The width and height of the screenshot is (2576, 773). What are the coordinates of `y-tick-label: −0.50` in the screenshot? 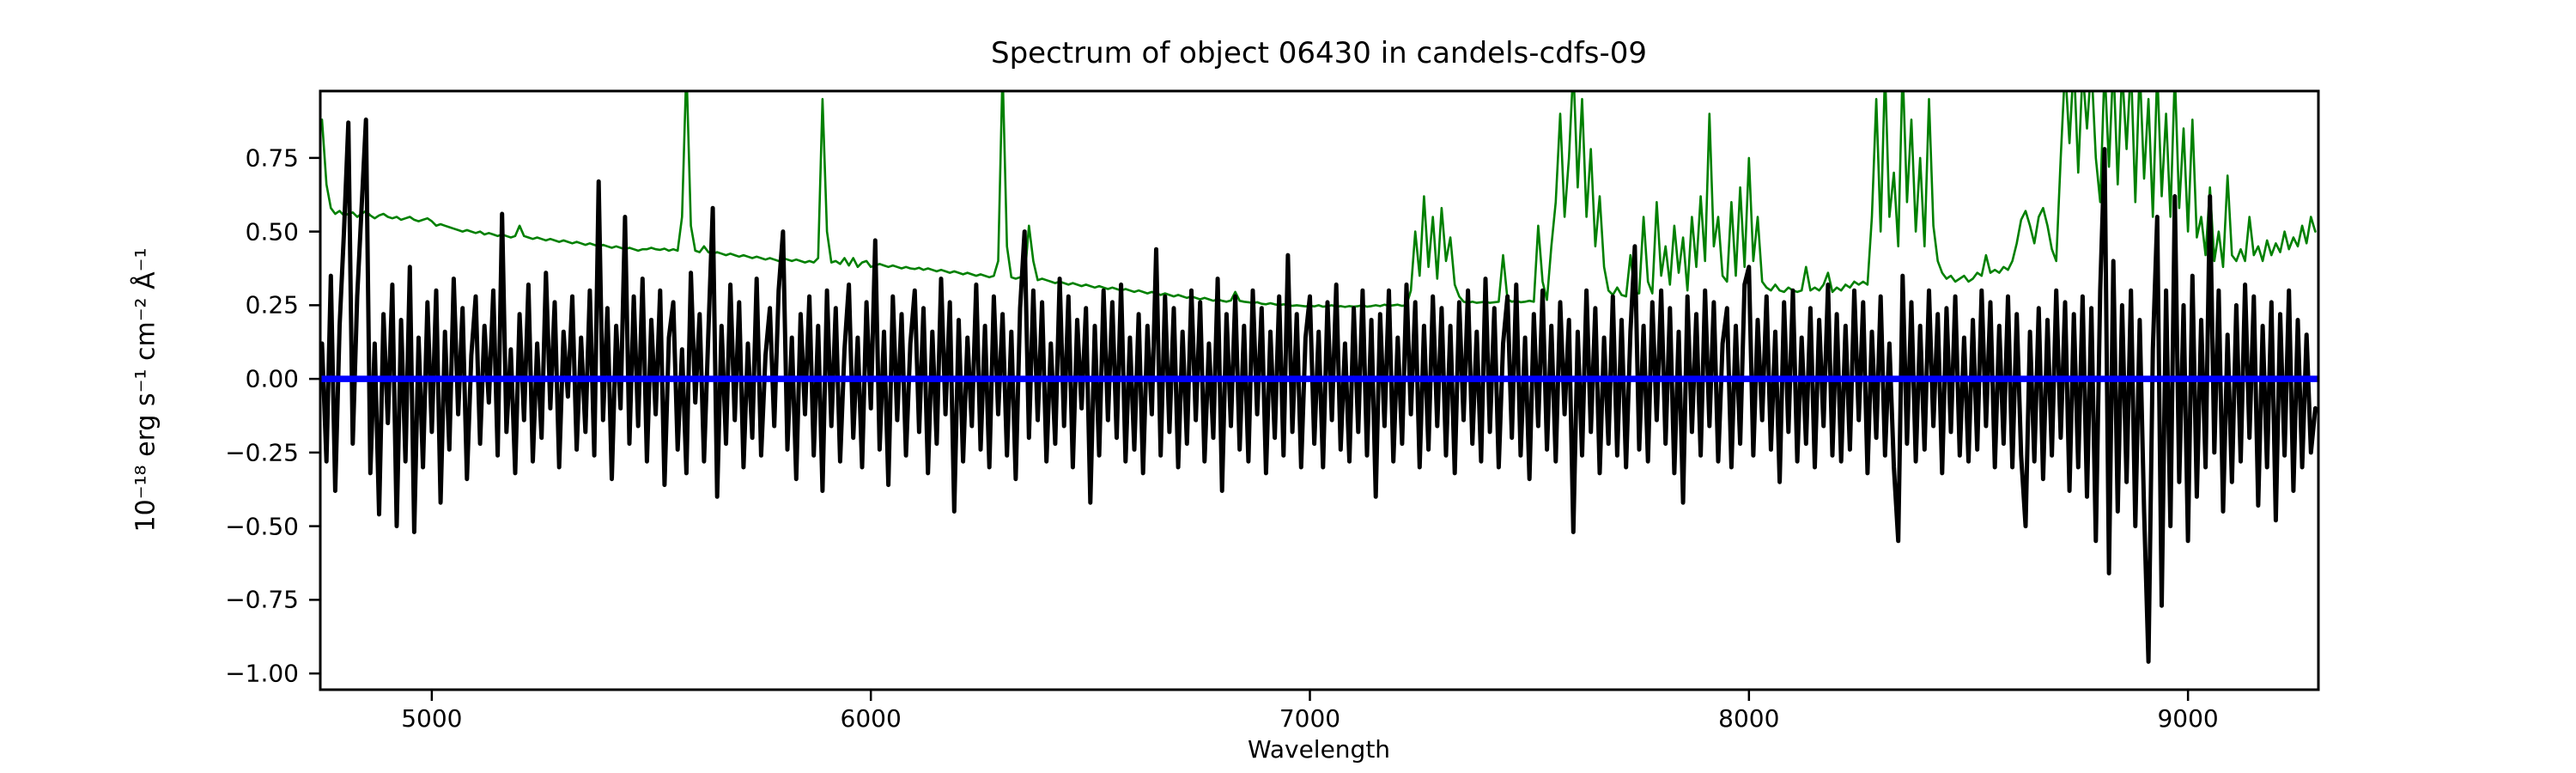 It's located at (262, 526).